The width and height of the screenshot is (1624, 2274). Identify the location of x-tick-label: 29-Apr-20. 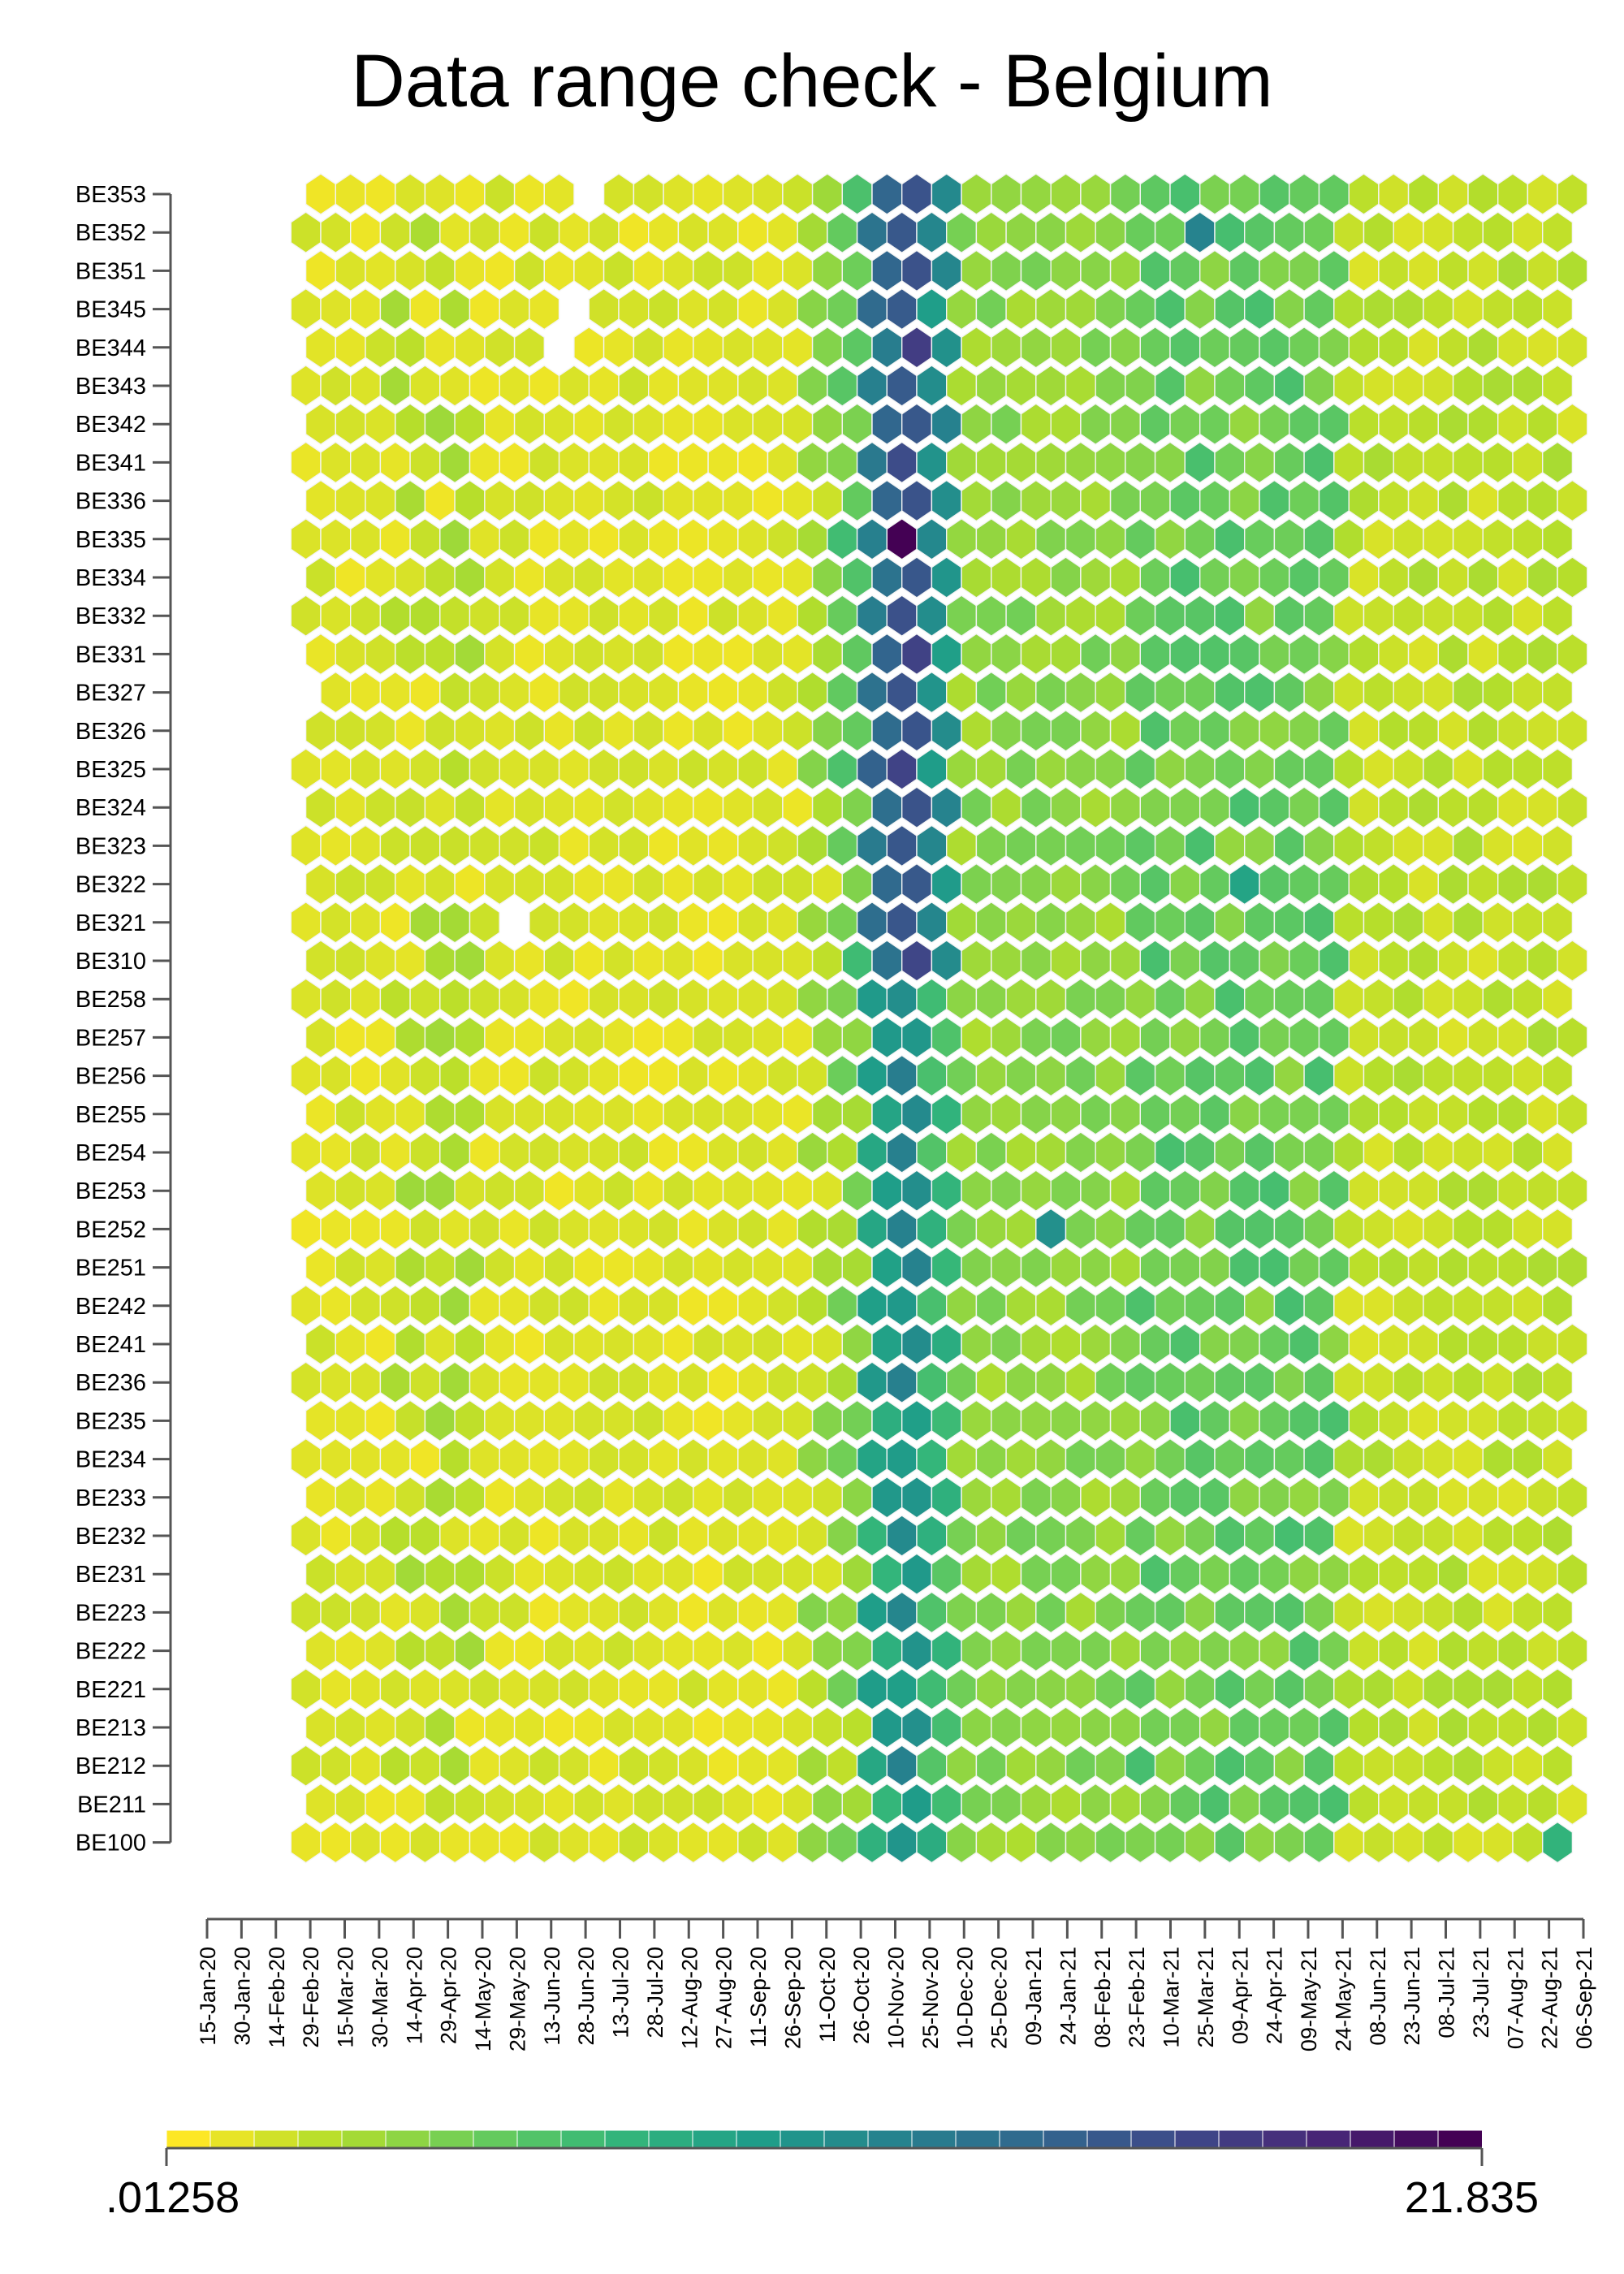
(449, 1995).